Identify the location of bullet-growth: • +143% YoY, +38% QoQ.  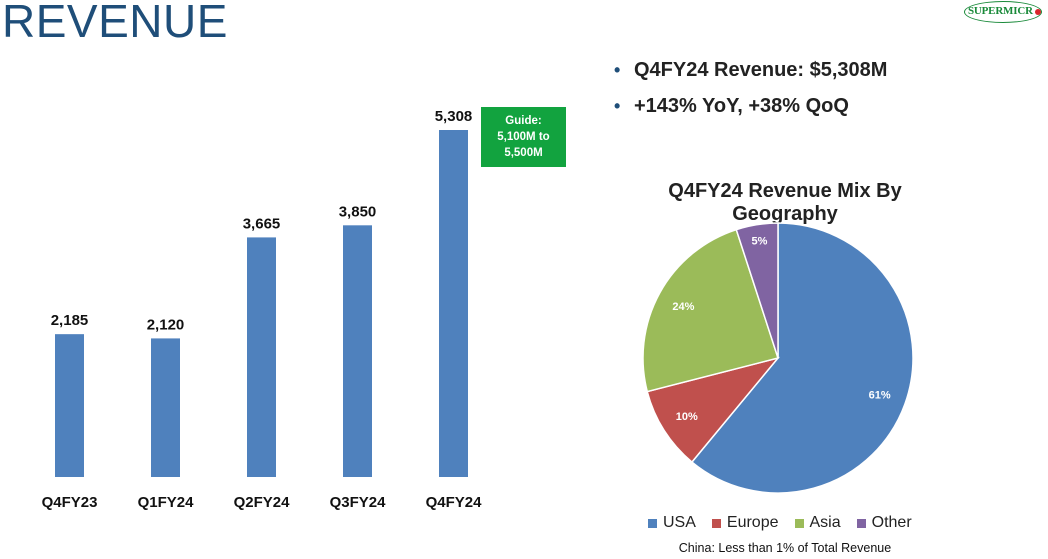
(749, 111).